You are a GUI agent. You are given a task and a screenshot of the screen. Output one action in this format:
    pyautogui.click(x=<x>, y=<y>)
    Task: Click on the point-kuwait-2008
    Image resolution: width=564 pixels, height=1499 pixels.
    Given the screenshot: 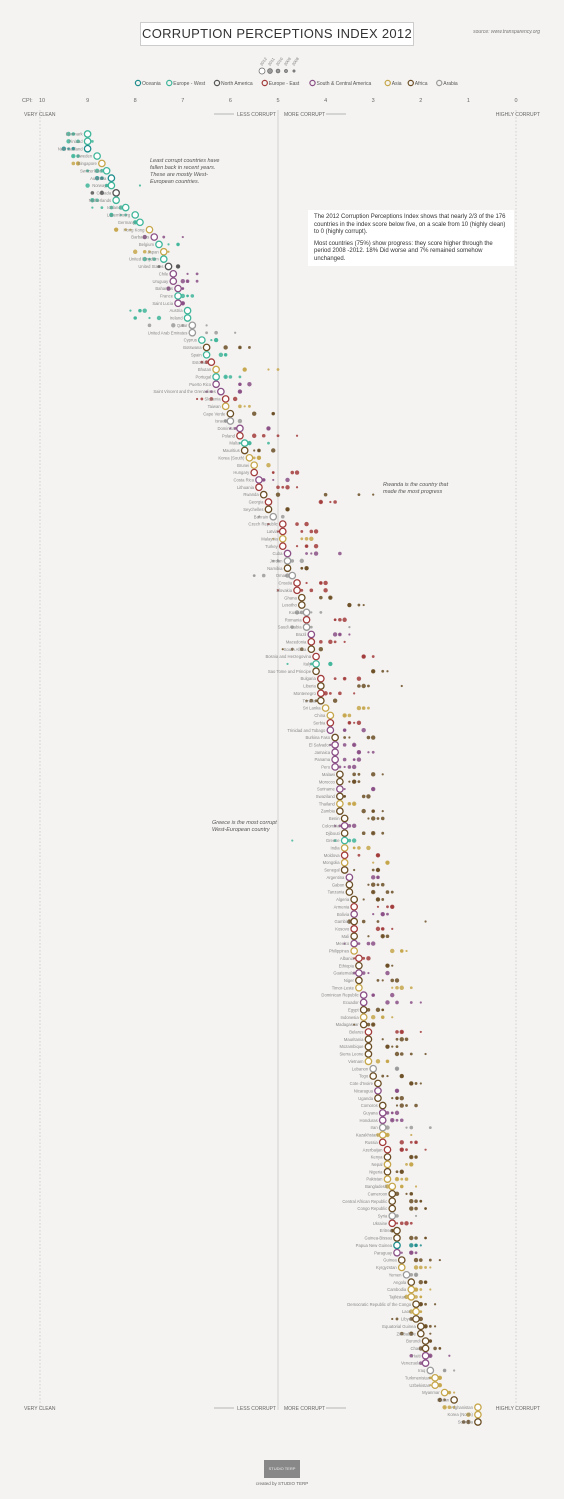 What is the action you would take?
    pyautogui.click(x=311, y=612)
    